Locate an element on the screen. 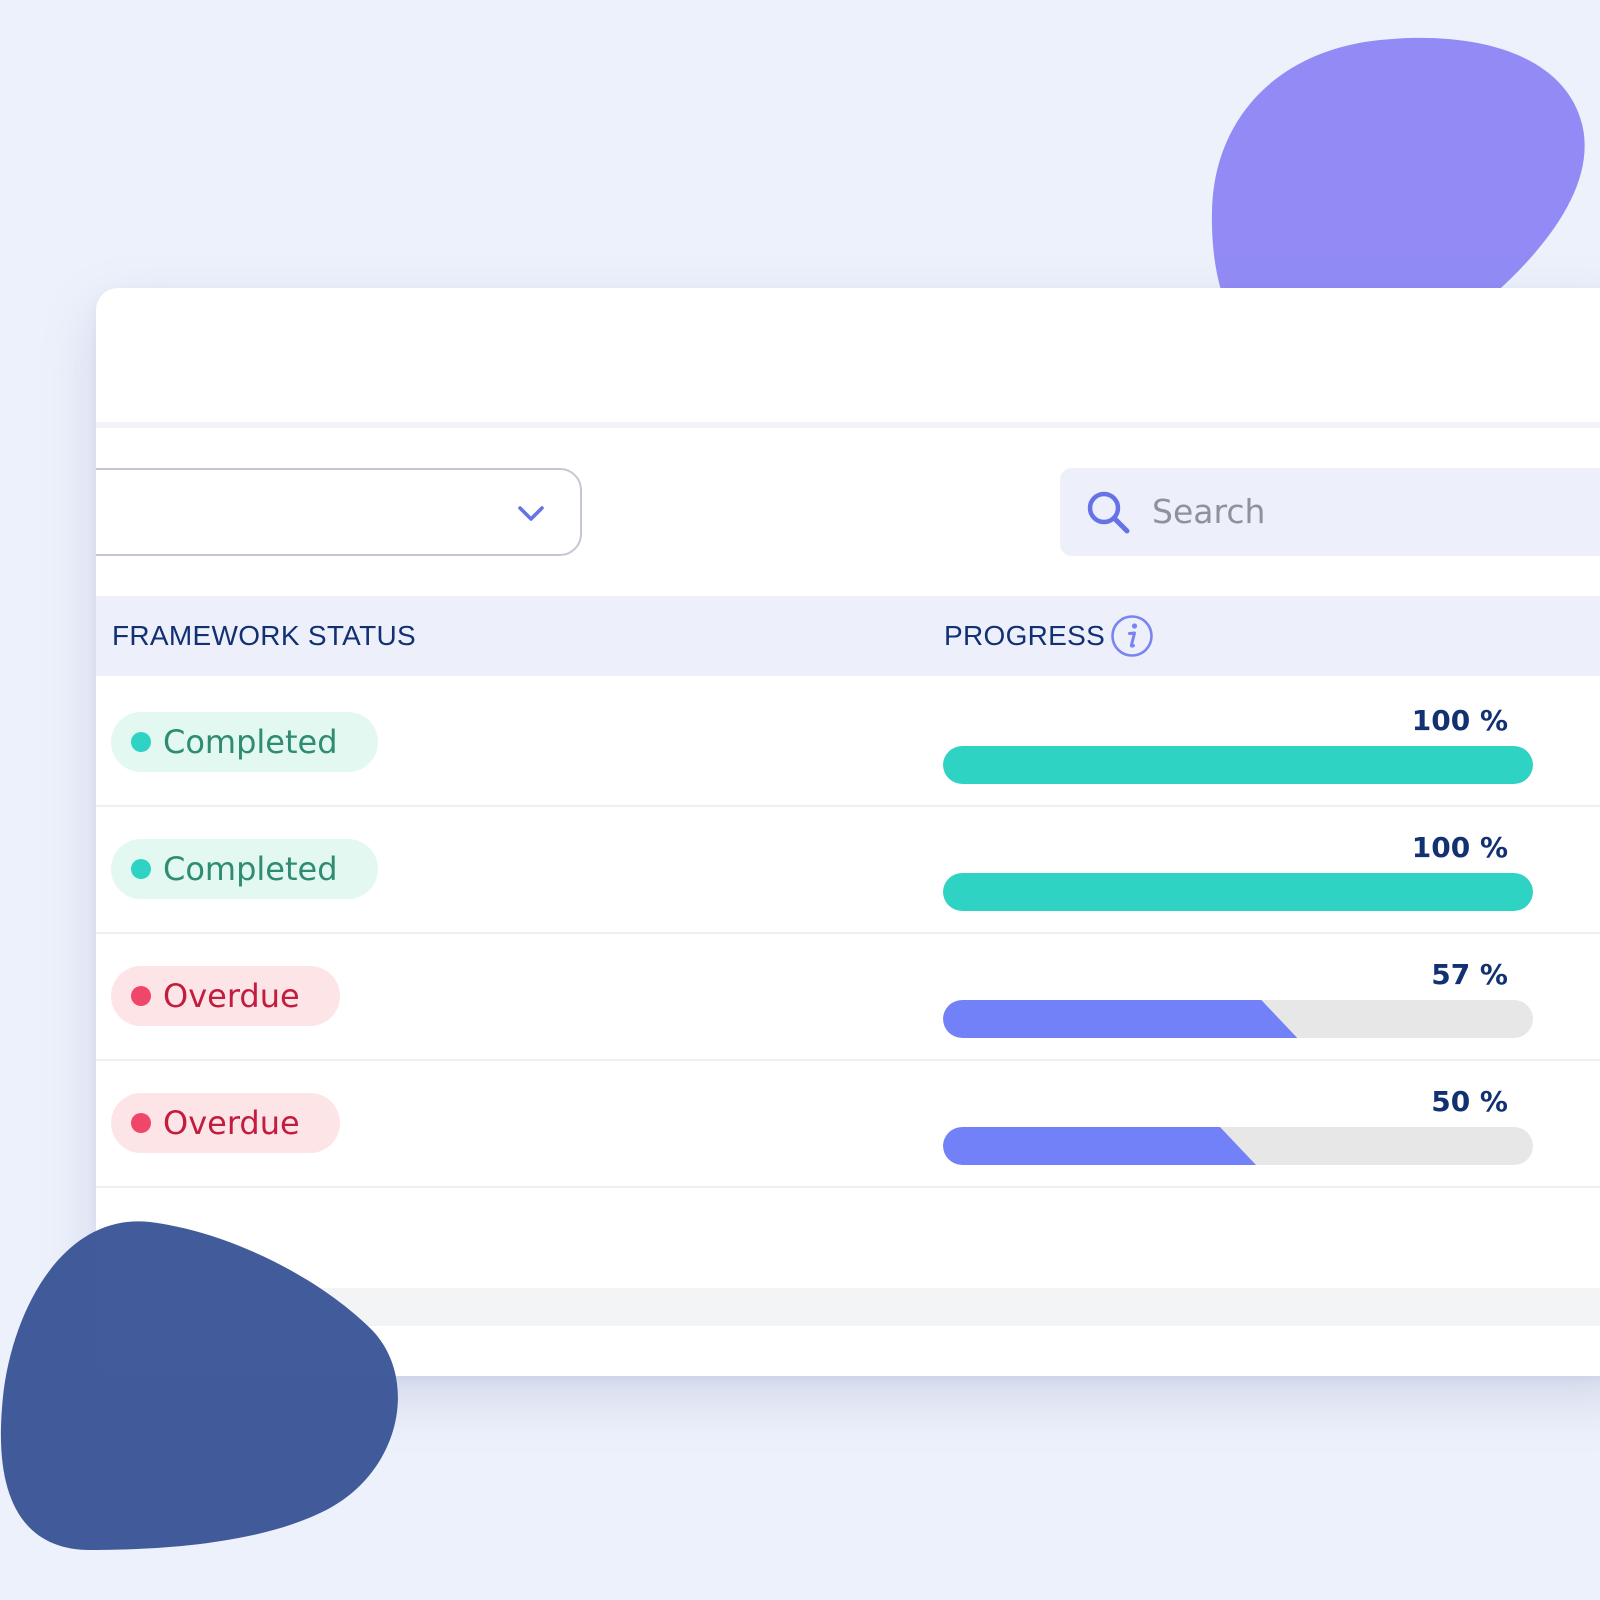  framework-filter-dropdown is located at coordinates (339, 512).